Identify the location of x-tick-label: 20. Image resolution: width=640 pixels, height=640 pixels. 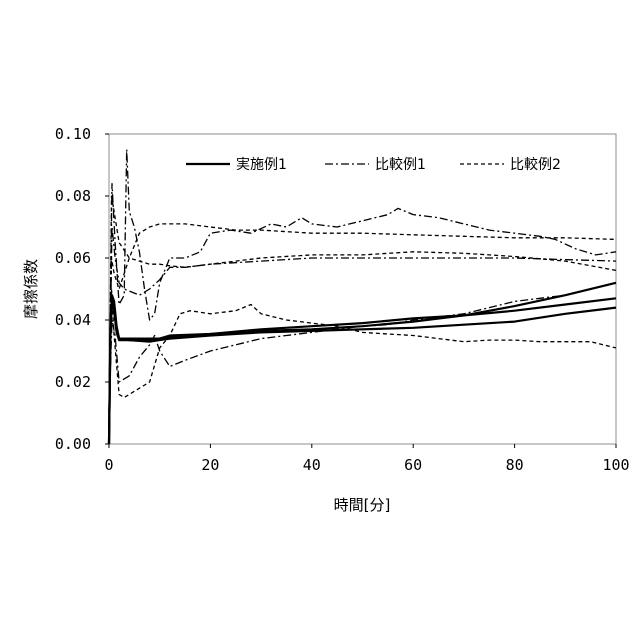
(210, 465).